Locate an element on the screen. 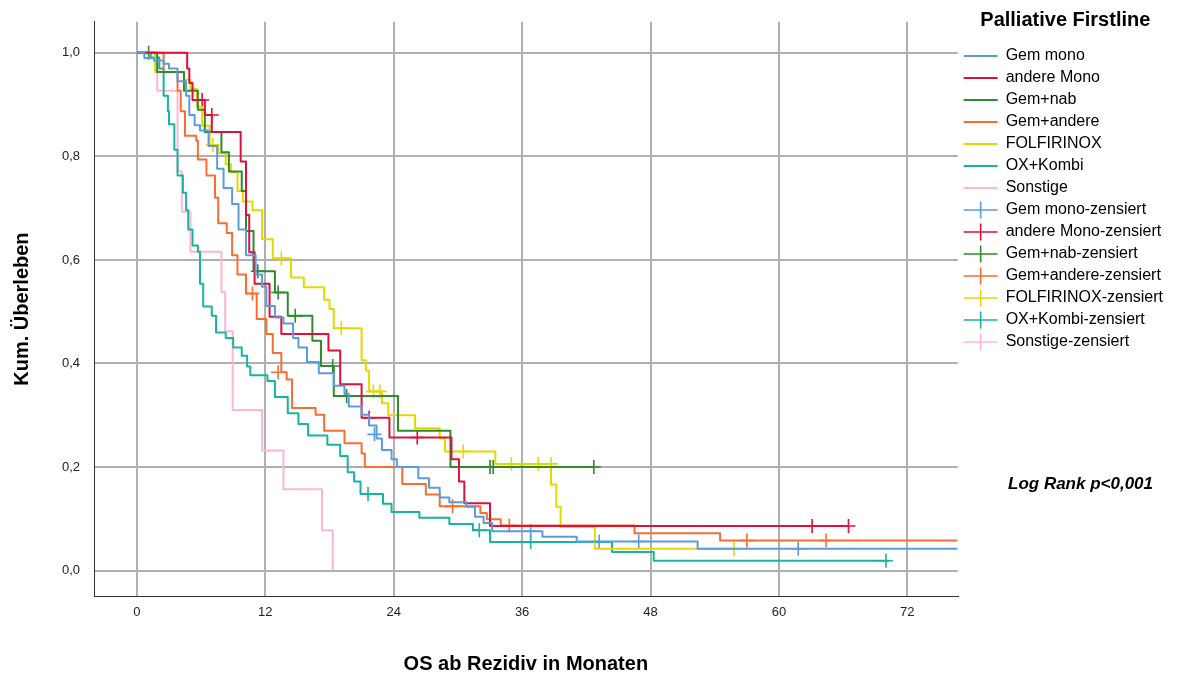 The image size is (1203, 684). y-tick-label: 0,8 is located at coordinates (71, 155).